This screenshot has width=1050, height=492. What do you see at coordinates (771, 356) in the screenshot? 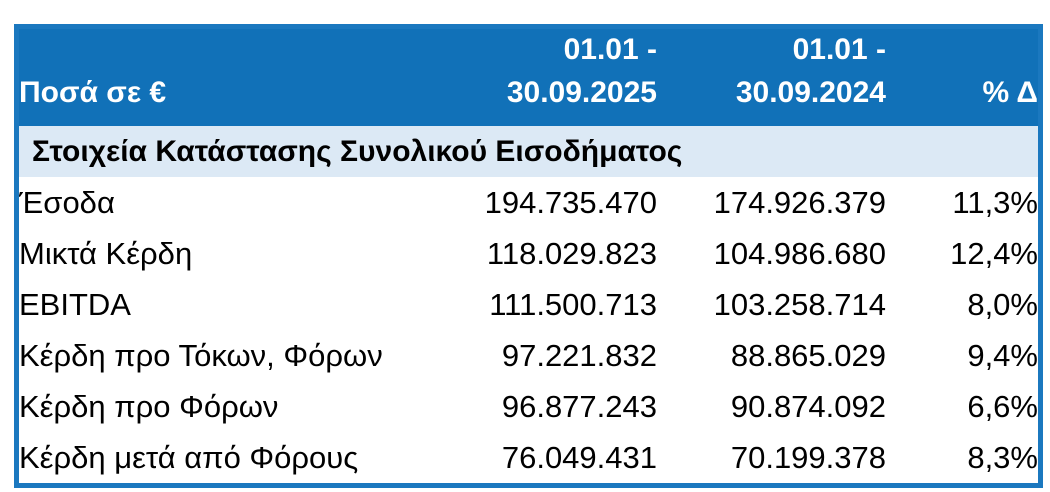
I see `value-2024: 88.865.029` at bounding box center [771, 356].